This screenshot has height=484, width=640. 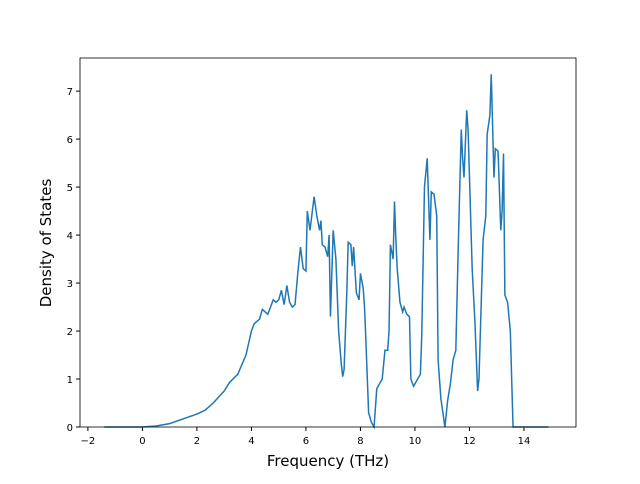 I want to click on y-axis-label: Density of States, so click(x=46, y=243).